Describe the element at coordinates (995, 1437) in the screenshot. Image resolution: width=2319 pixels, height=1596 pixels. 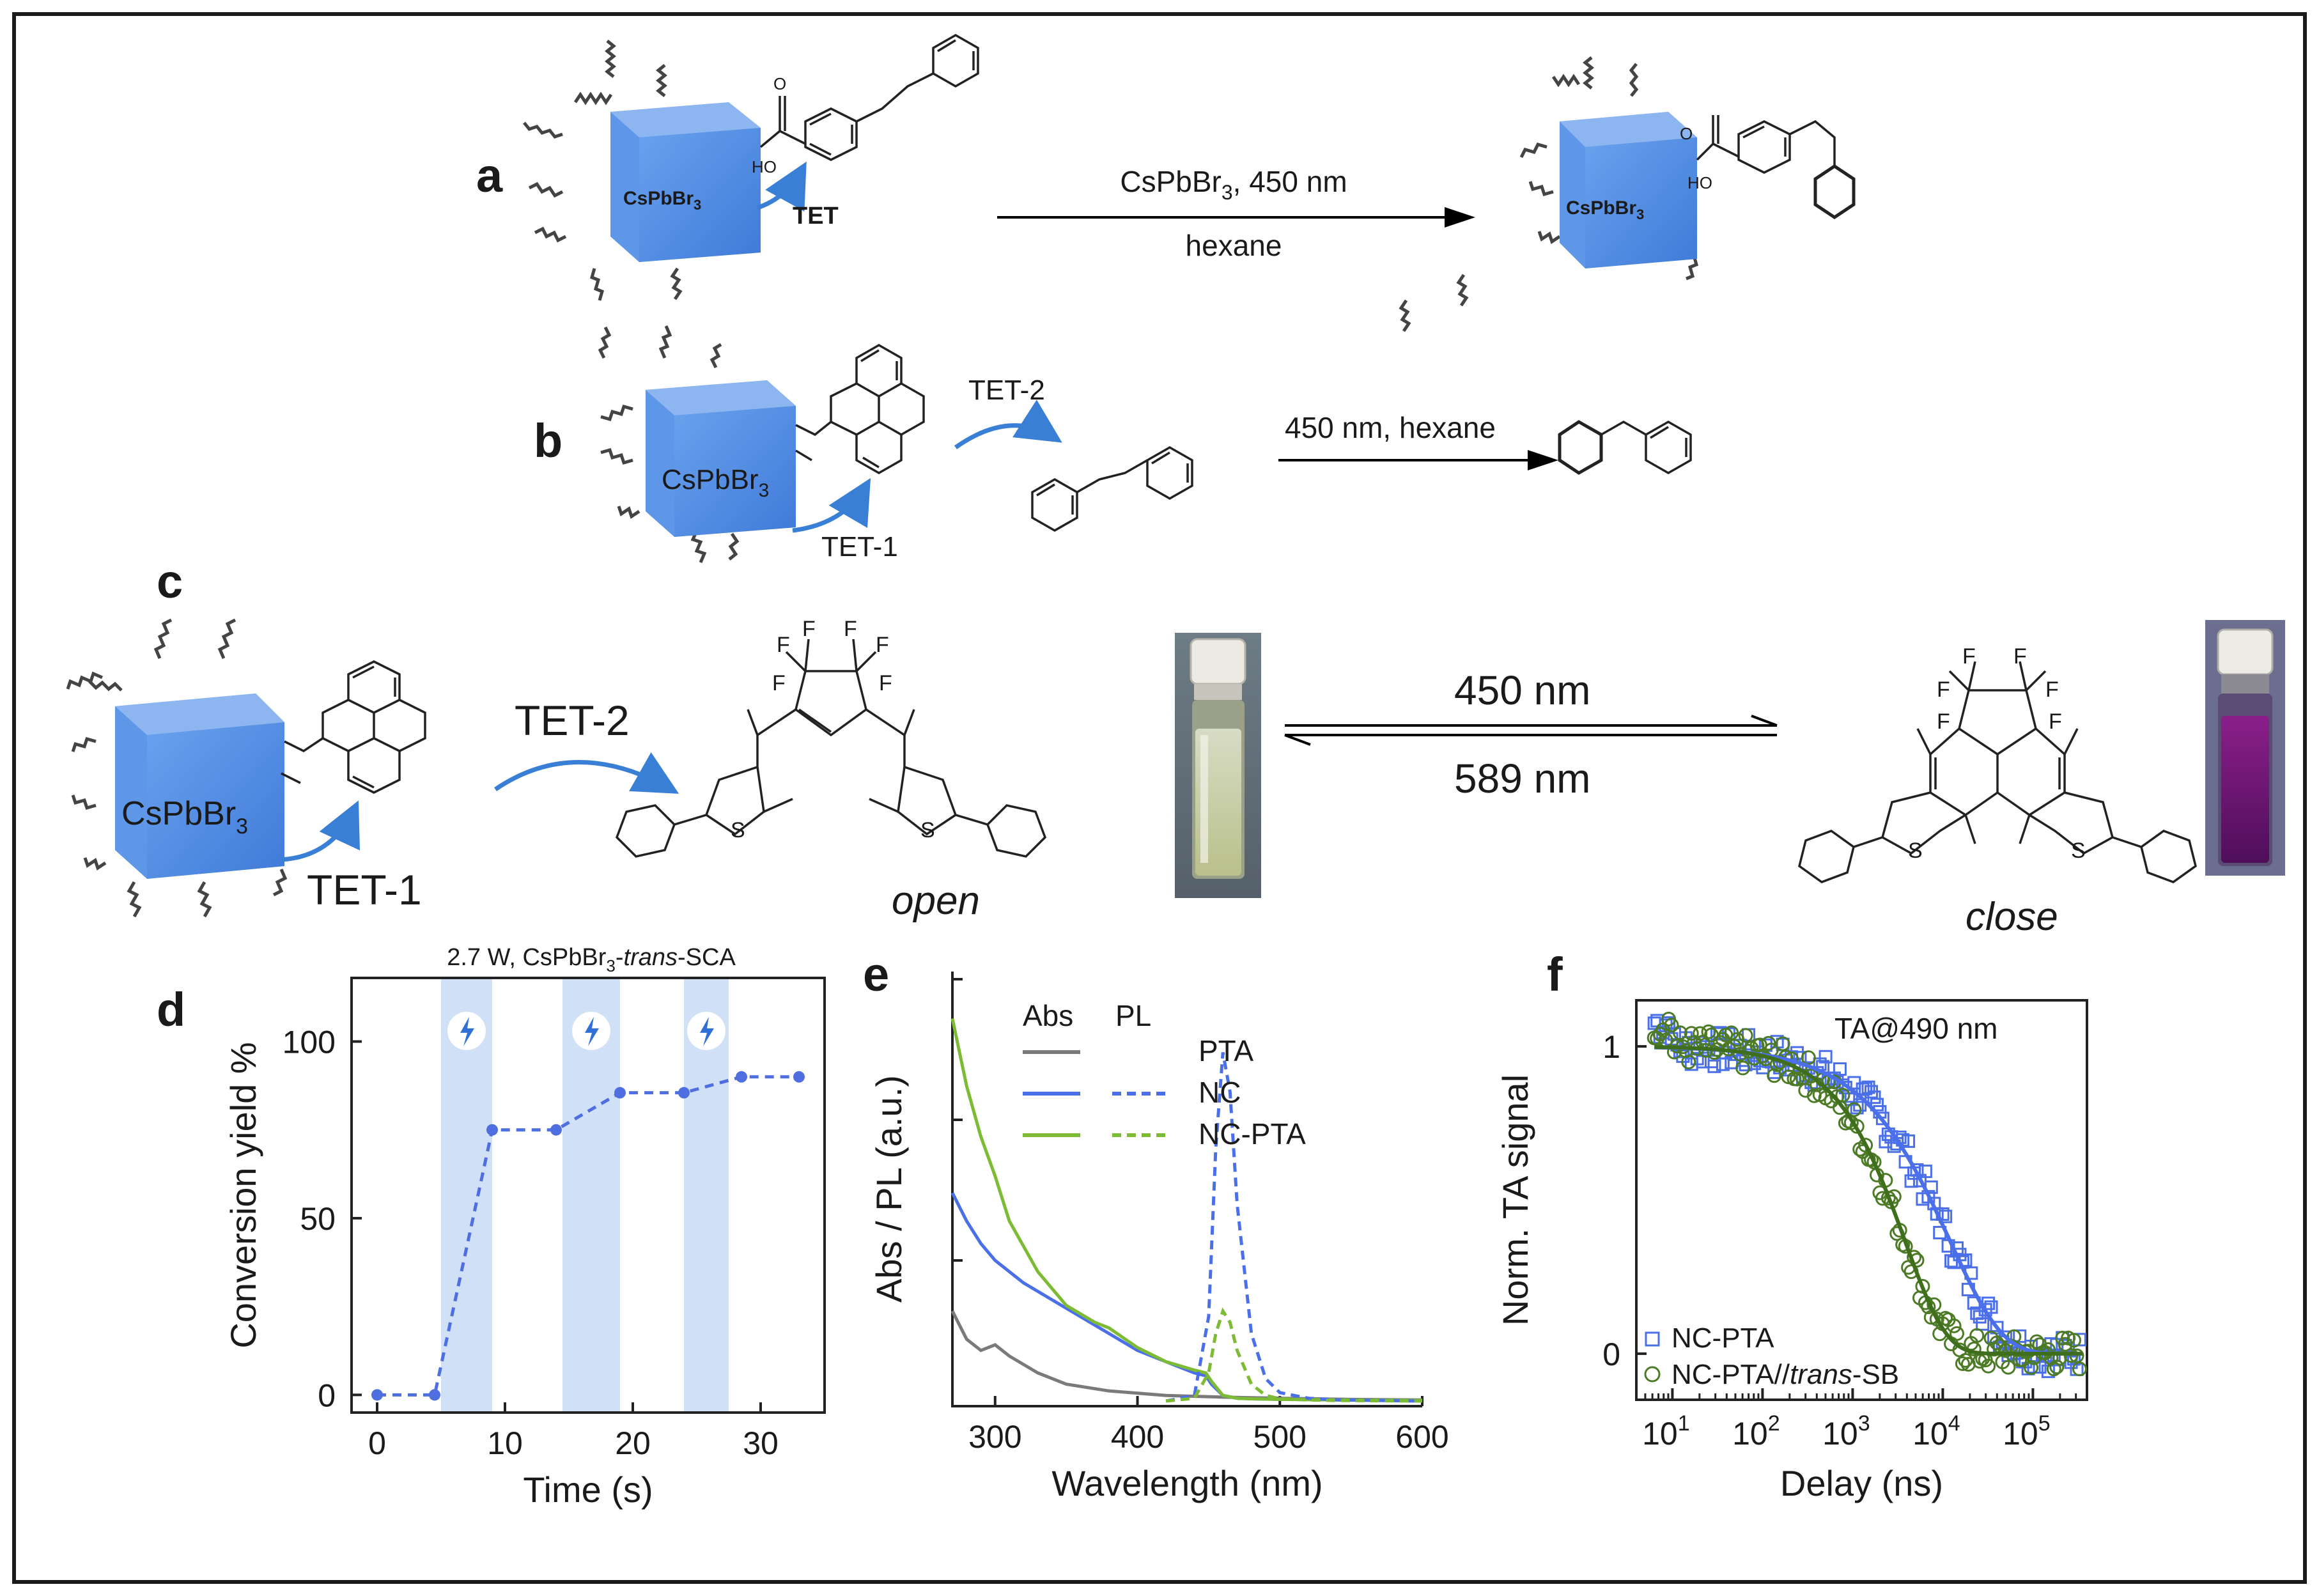
I see `x-tick-label-e-0: 300` at that location.